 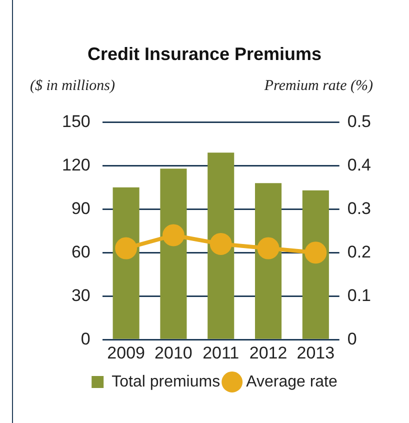 What do you see at coordinates (166, 381) in the screenshot?
I see `legend-label: Total premiums` at bounding box center [166, 381].